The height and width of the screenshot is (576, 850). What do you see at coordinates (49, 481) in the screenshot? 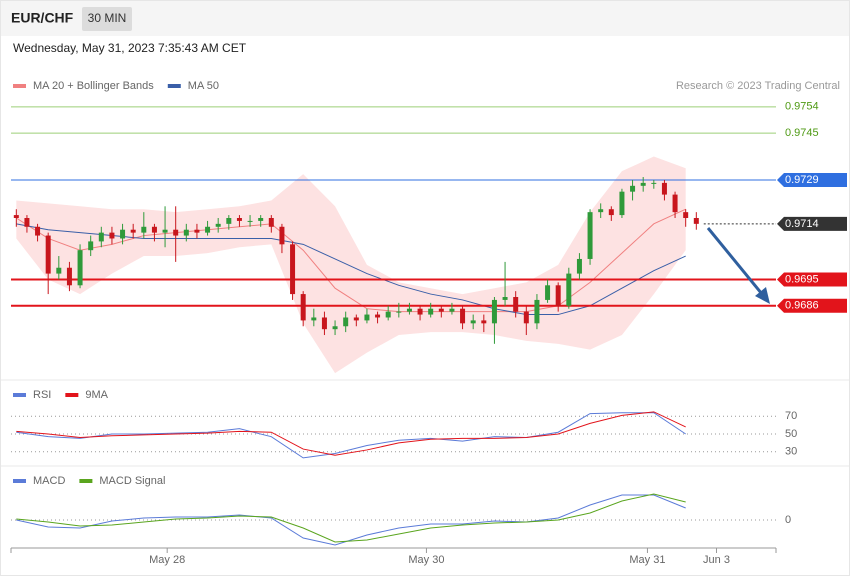
I see `legend-label: MACD` at bounding box center [49, 481].